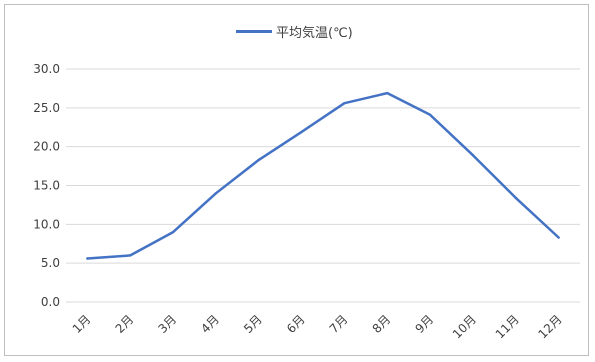 This screenshot has height=362, width=595. What do you see at coordinates (339, 324) in the screenshot?
I see `x-tick-label: 7月` at bounding box center [339, 324].